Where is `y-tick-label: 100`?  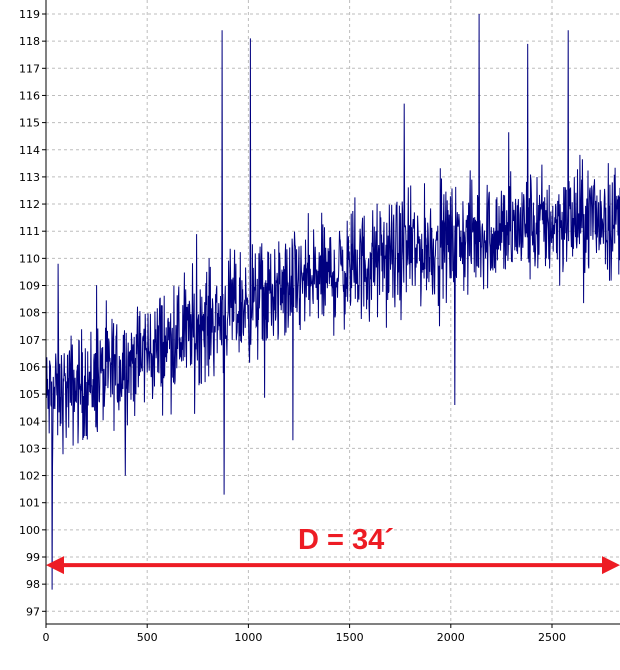 y-tick-label: 100 is located at coordinates (29, 530).